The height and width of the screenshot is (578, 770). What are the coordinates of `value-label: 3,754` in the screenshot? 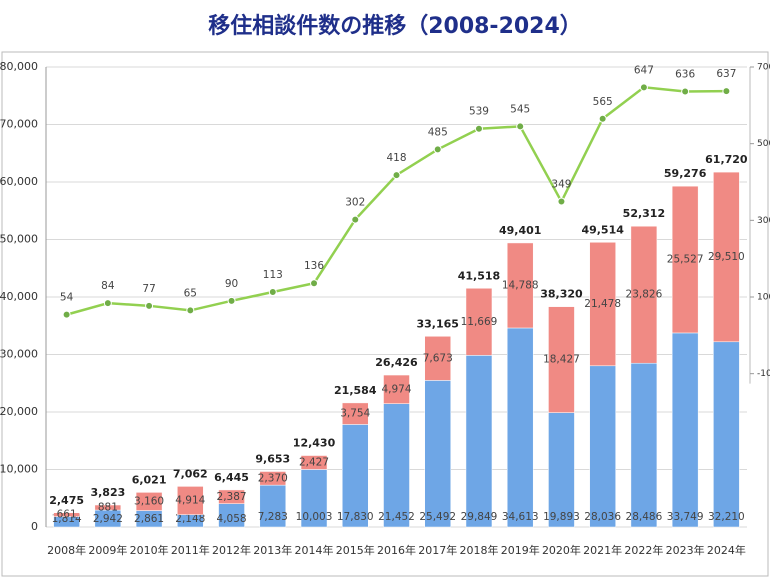 It's located at (355, 414).